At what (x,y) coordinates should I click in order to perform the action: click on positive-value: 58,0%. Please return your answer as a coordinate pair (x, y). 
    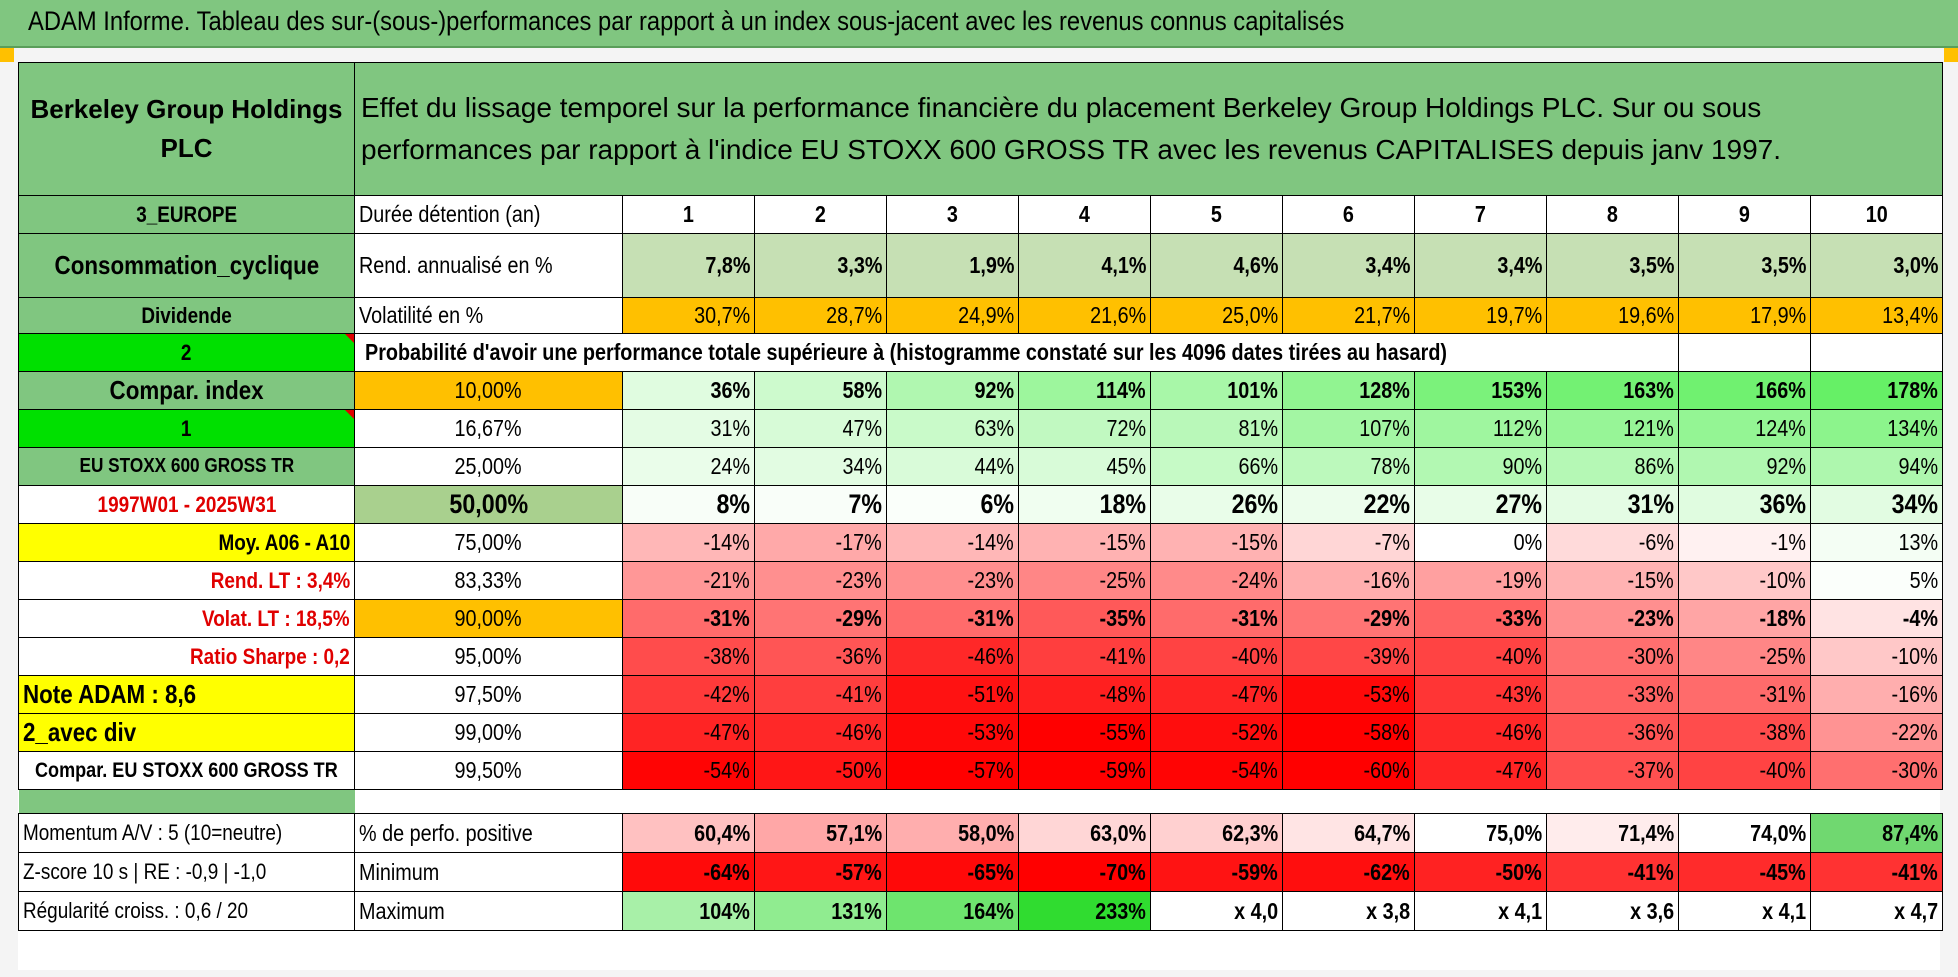
    Looking at the image, I should click on (985, 832).